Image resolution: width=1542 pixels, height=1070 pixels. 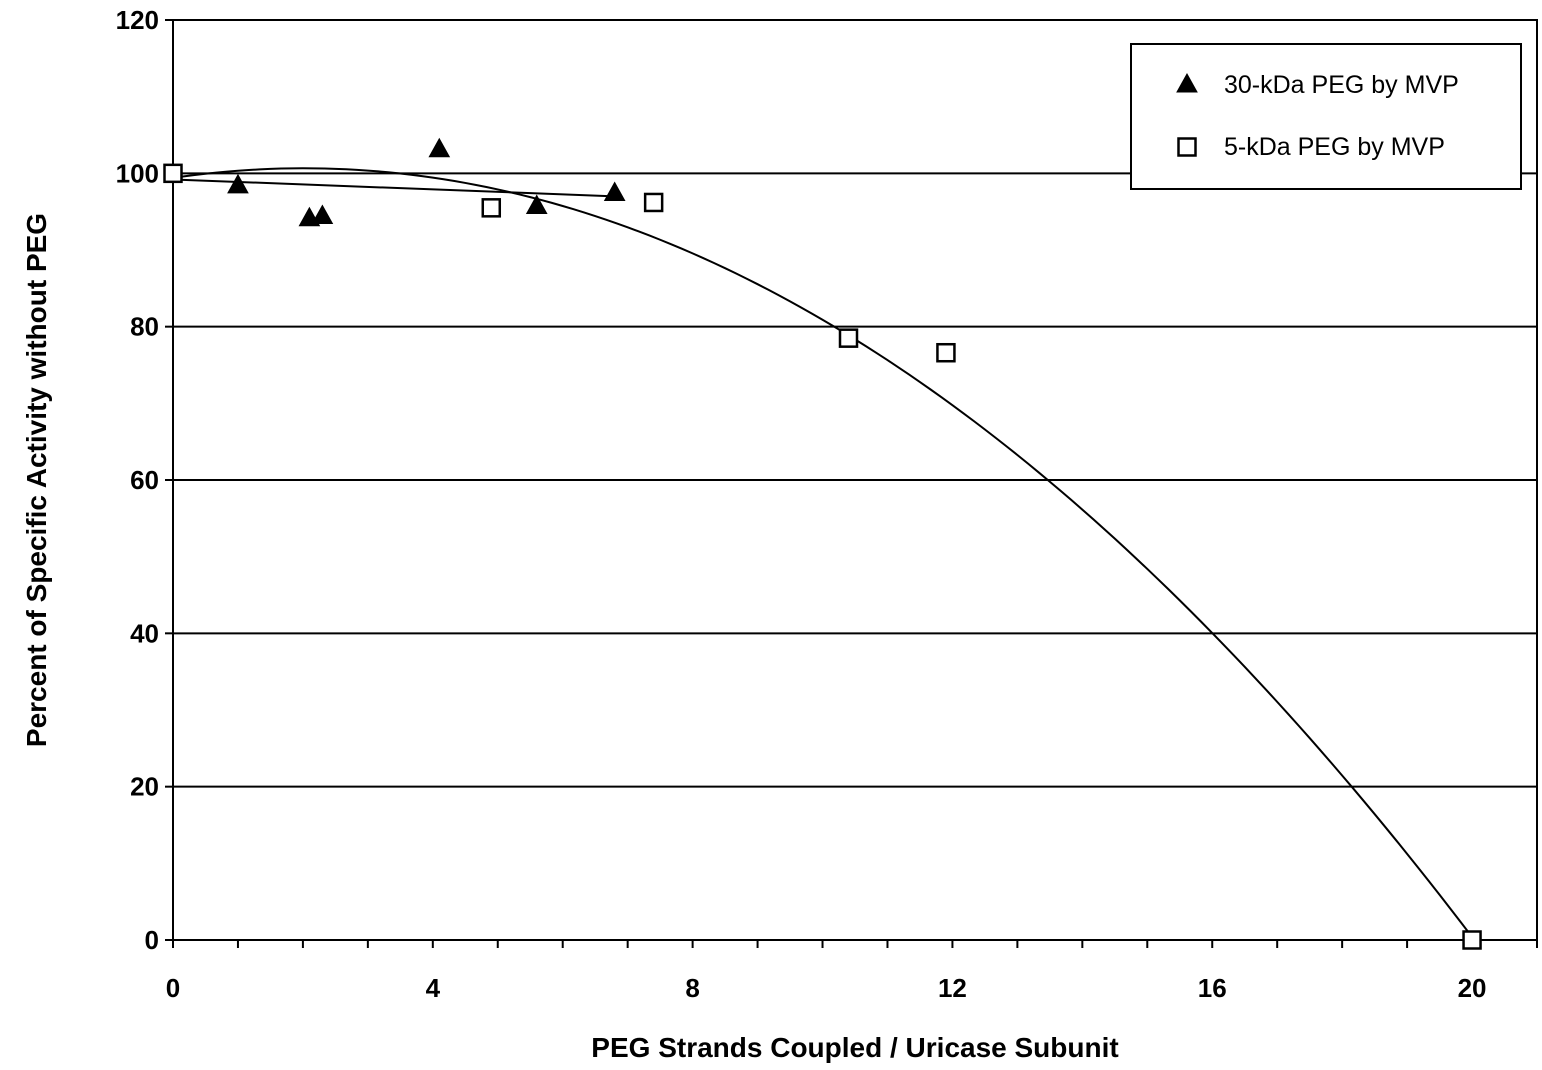 What do you see at coordinates (952, 988) in the screenshot?
I see `x-tick-label-12: 12` at bounding box center [952, 988].